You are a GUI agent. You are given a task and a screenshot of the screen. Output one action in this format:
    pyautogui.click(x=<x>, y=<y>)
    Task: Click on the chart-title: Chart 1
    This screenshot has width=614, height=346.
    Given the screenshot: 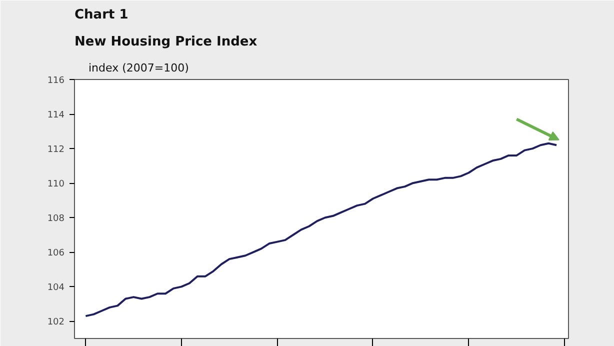 What is the action you would take?
    pyautogui.click(x=101, y=15)
    